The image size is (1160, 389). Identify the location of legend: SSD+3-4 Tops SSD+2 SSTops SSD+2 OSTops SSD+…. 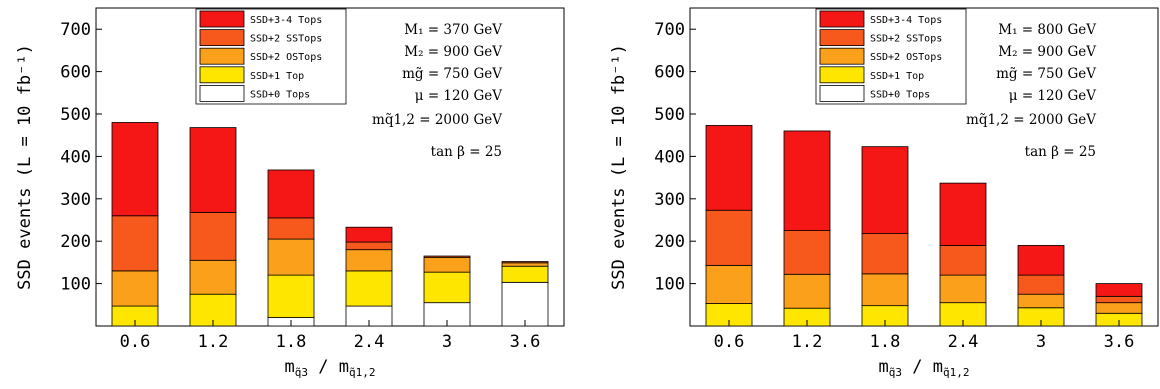
(271, 56).